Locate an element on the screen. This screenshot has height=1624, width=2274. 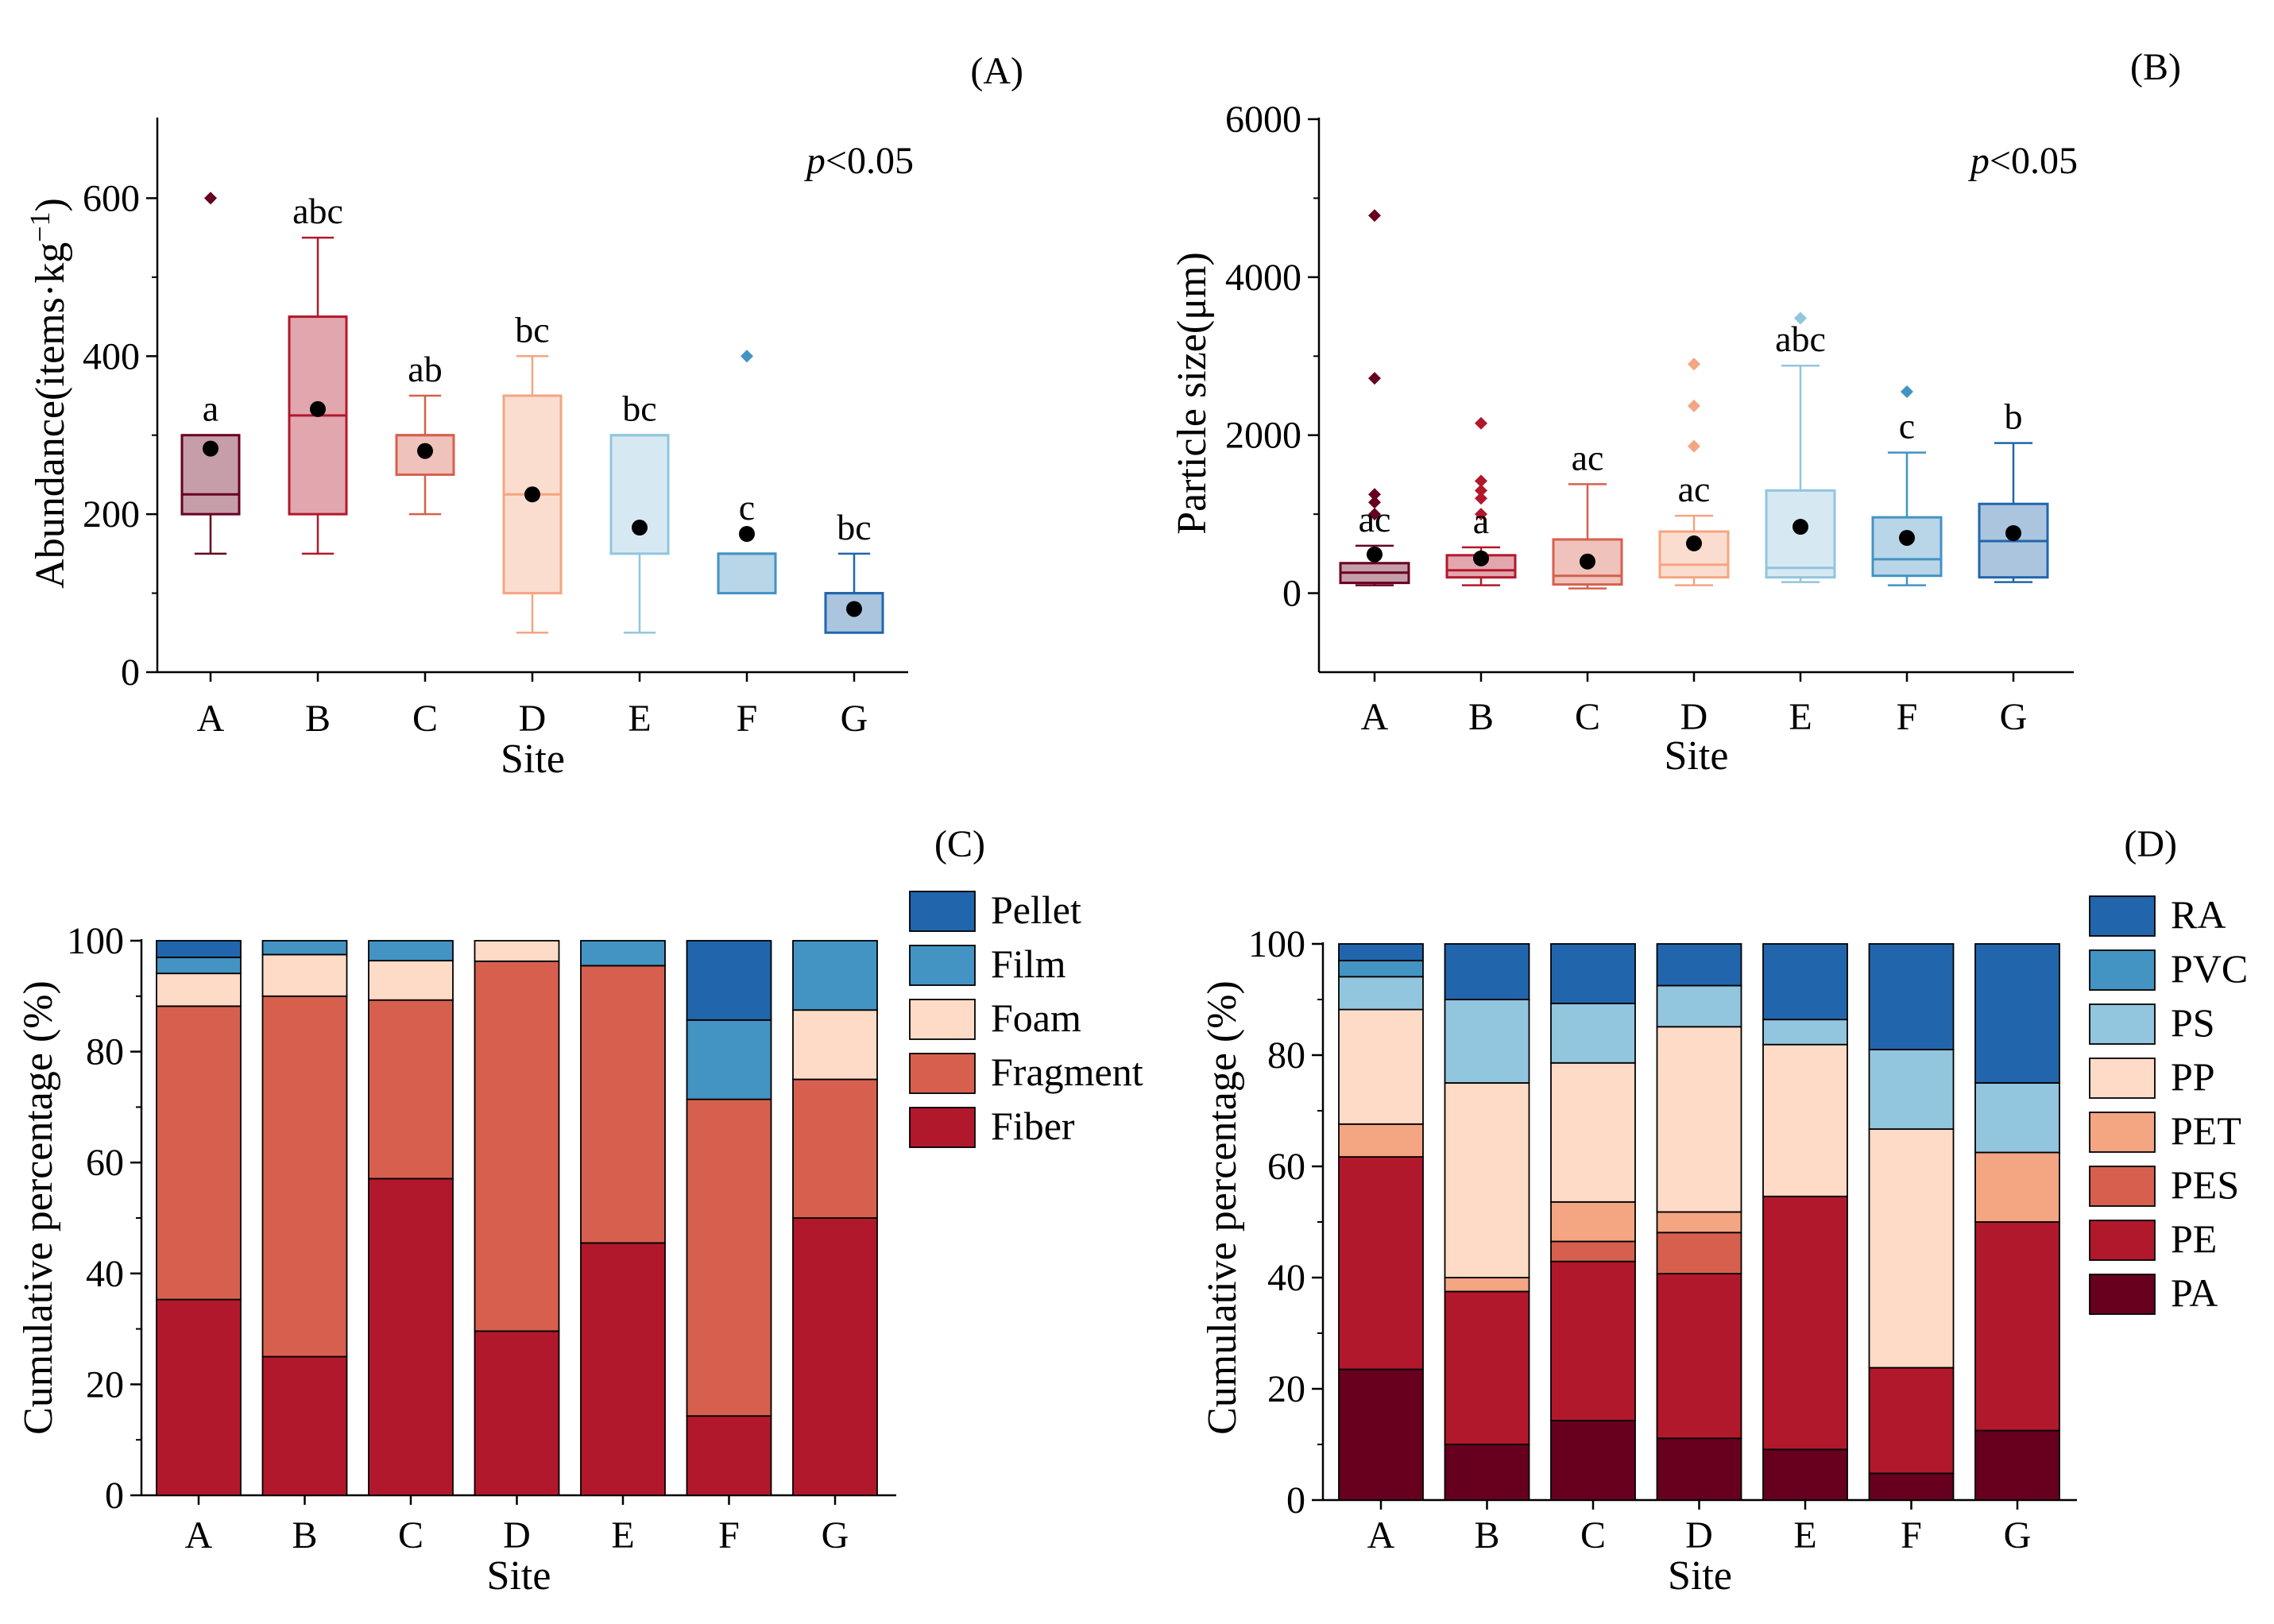
y-axis-label-close: ) is located at coordinates (50, 204).